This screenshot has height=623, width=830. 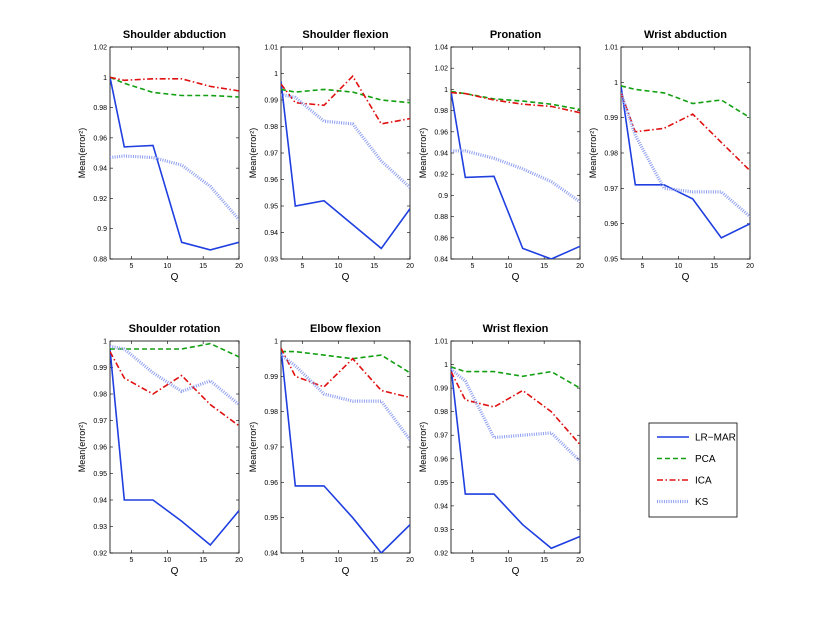 I want to click on legend-label: ICA, so click(x=703, y=481).